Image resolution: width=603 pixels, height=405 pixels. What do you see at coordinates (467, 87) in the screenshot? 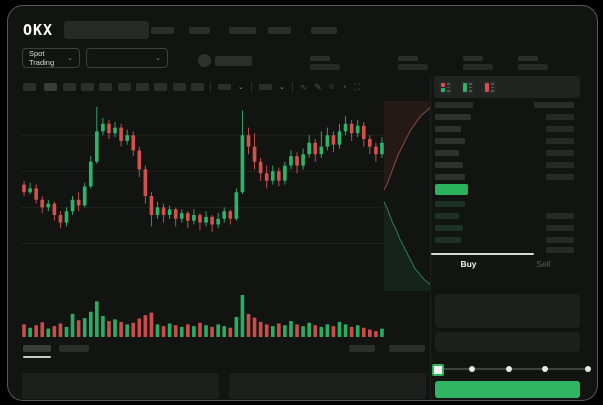
I see `orderbook-bids-icon` at bounding box center [467, 87].